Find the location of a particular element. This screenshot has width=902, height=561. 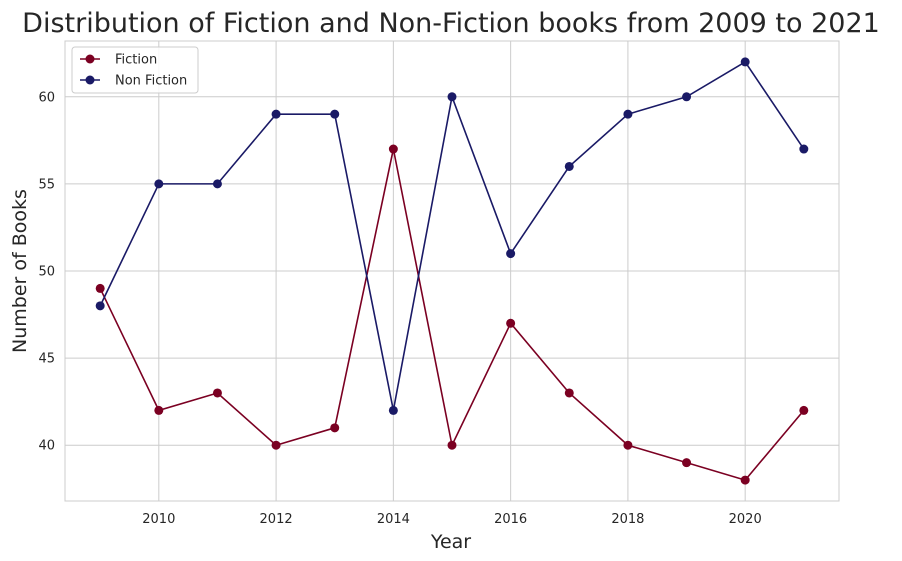

x-tick-label: 2012 is located at coordinates (276, 519).